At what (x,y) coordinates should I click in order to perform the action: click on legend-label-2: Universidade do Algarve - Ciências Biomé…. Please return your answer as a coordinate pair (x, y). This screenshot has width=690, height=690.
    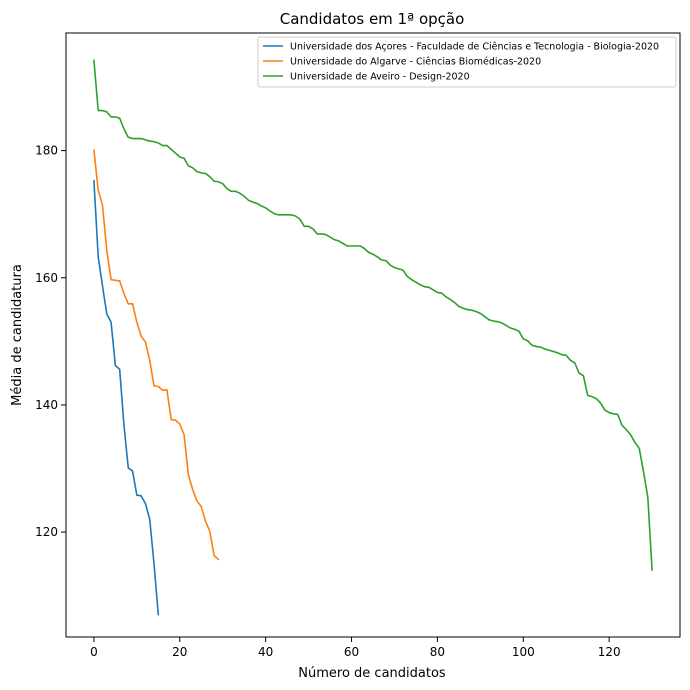
    Looking at the image, I should click on (415, 62).